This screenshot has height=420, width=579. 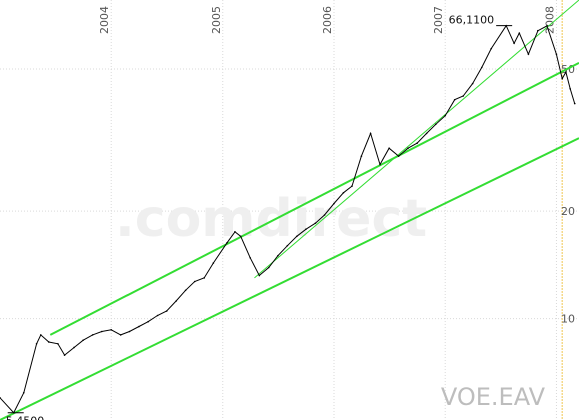 What do you see at coordinates (549, 20) in the screenshot?
I see `x-tick-label: 2008` at bounding box center [549, 20].